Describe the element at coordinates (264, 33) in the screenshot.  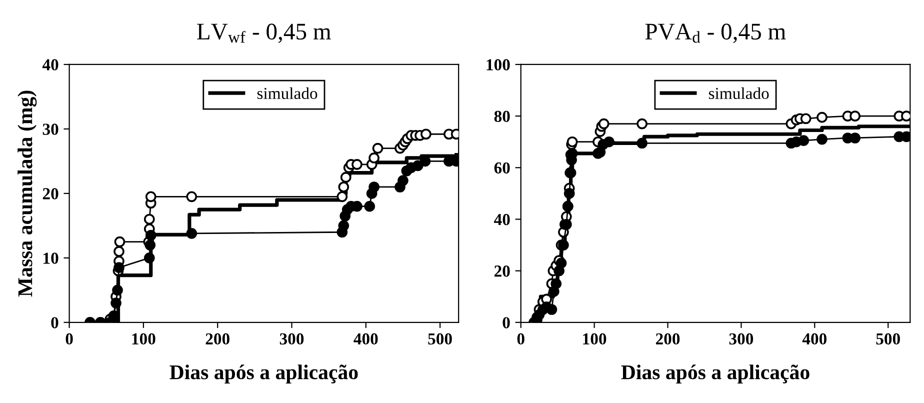
I see `chart-title: LV$_{wf}$ - 0,45 m` at that location.